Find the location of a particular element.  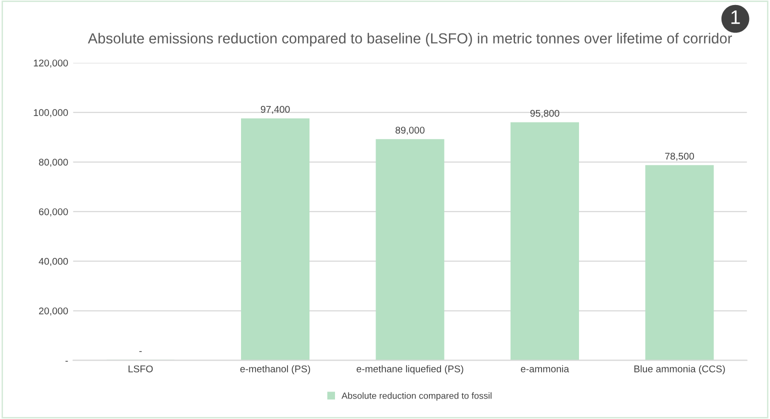

chart-title: Absolute emissions reduction compared to baseline (LSFO) in metric tonnes over lifetime of corridor is located at coordinates (410, 39).